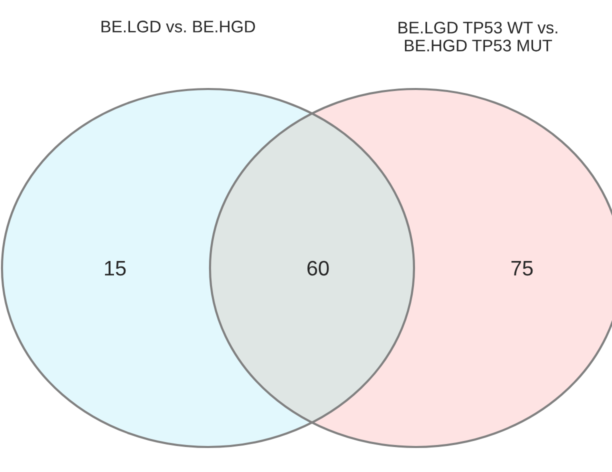 The width and height of the screenshot is (612, 472). I want to click on text: BE.LGD TP53 WT vs. BE.HGD TP53 MUT, so click(478, 37).